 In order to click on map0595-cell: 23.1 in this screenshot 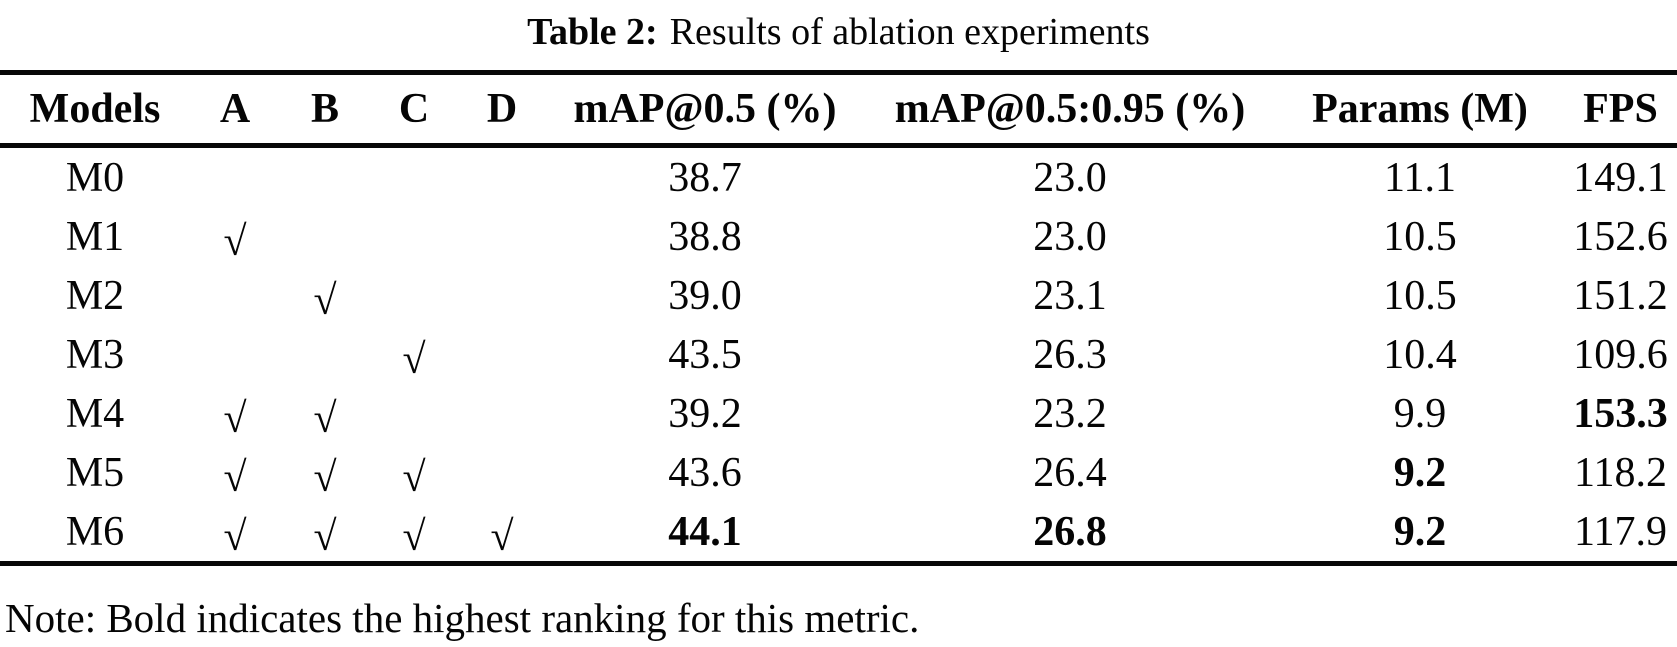, I will do `click(1070, 295)`.